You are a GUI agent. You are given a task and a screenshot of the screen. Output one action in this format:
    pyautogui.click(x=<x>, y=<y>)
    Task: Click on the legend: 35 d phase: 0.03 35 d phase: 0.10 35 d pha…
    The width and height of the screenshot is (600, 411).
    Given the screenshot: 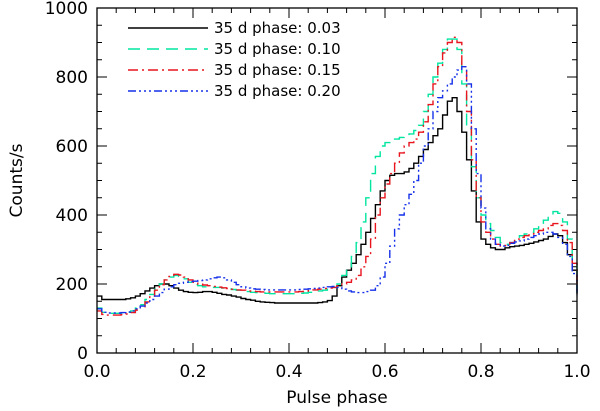 What is the action you would take?
    pyautogui.click(x=234, y=59)
    